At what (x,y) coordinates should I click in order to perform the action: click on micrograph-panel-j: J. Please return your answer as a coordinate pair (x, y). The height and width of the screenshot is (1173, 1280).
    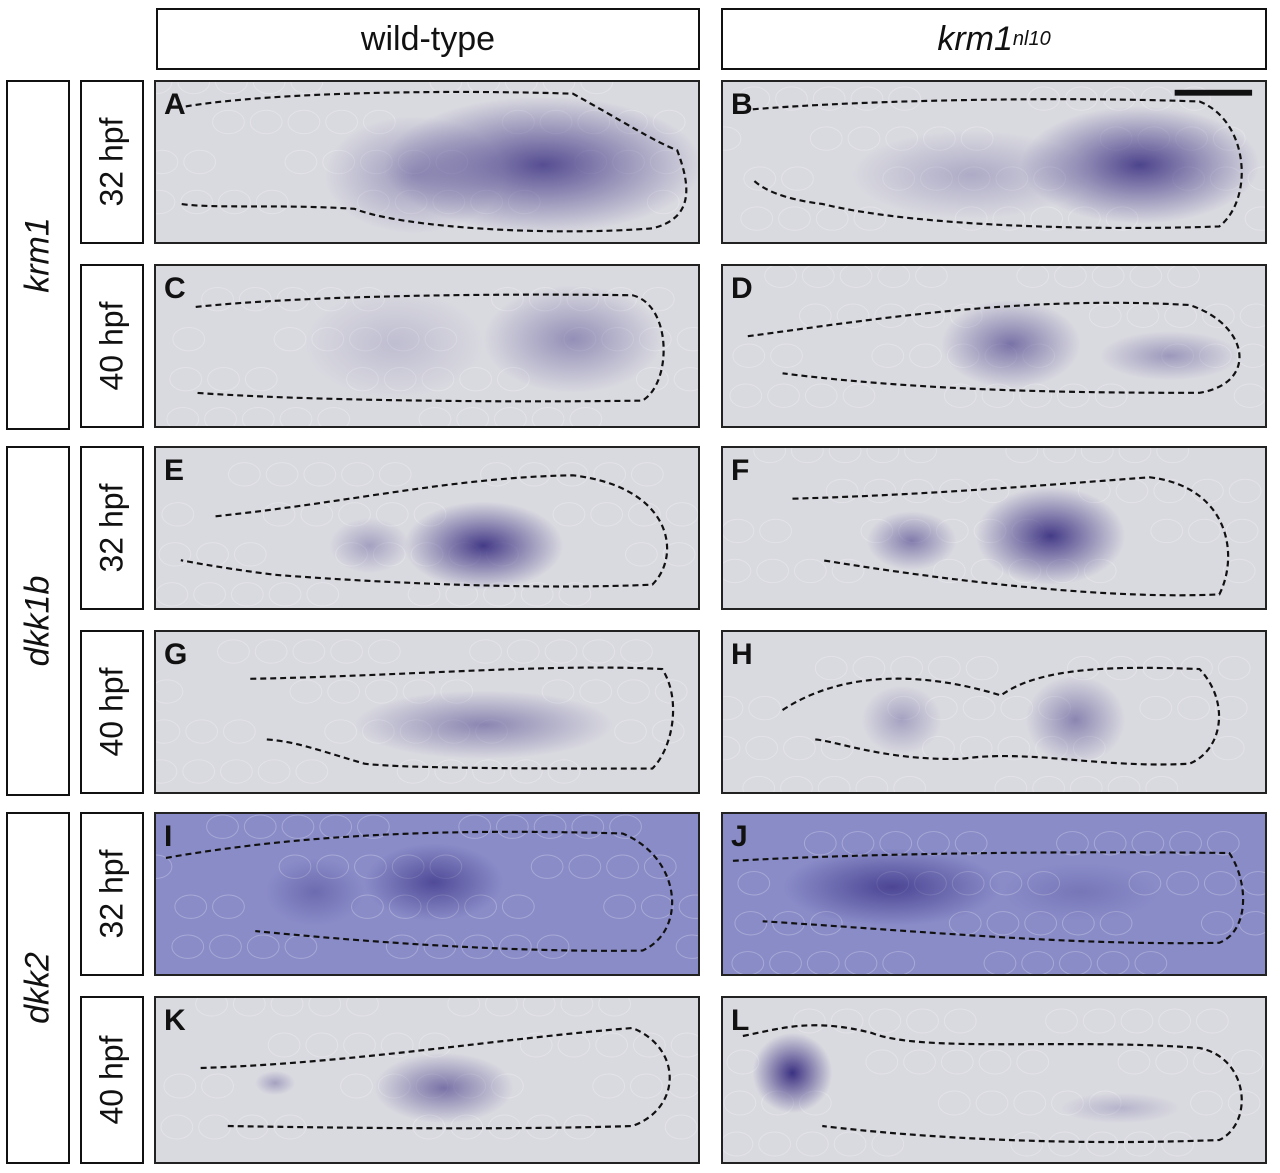
    Looking at the image, I should click on (994, 894).